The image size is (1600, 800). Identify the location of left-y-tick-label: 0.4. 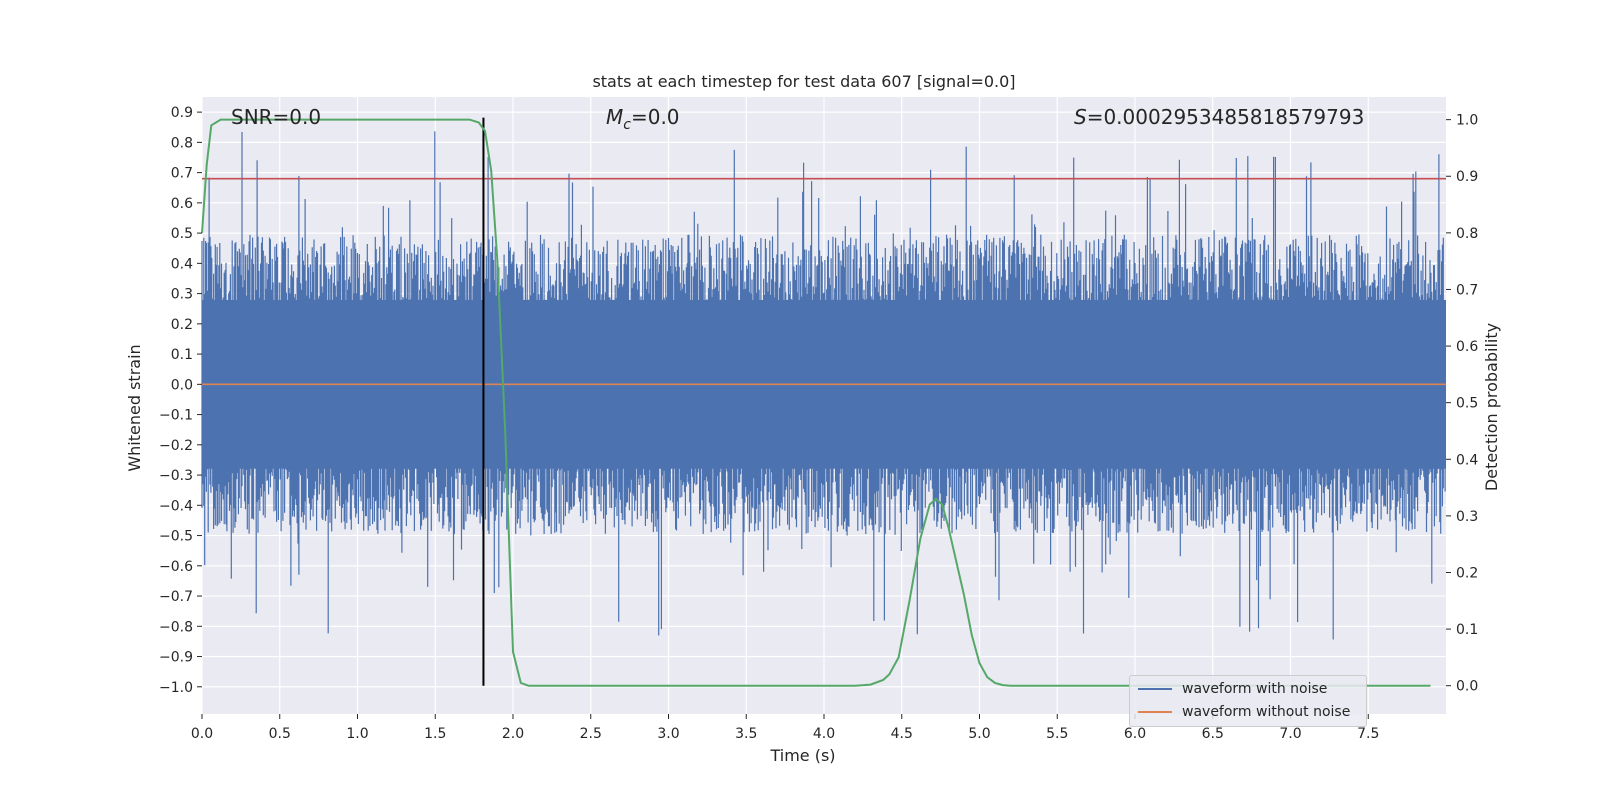
(182, 264).